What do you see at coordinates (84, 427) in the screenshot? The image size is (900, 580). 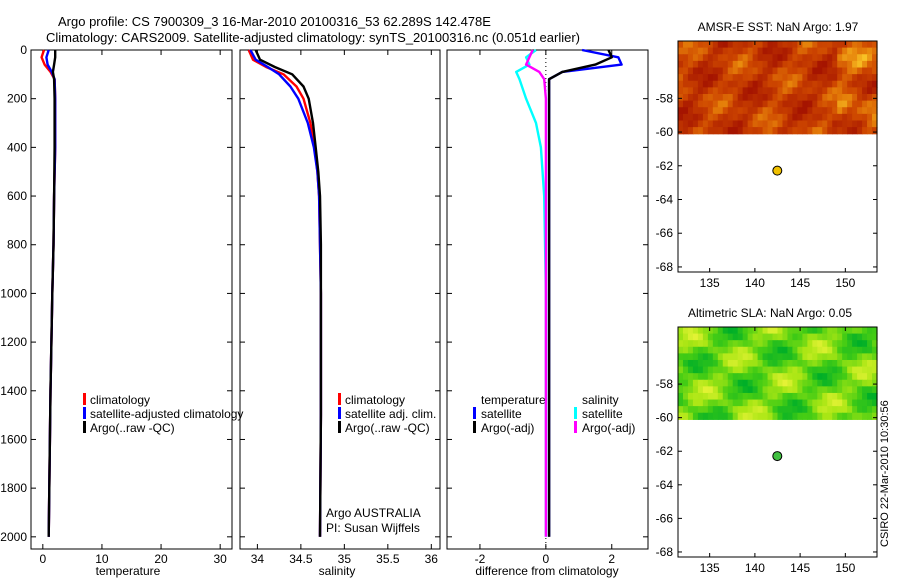 I see `legend-swatch-argo` at bounding box center [84, 427].